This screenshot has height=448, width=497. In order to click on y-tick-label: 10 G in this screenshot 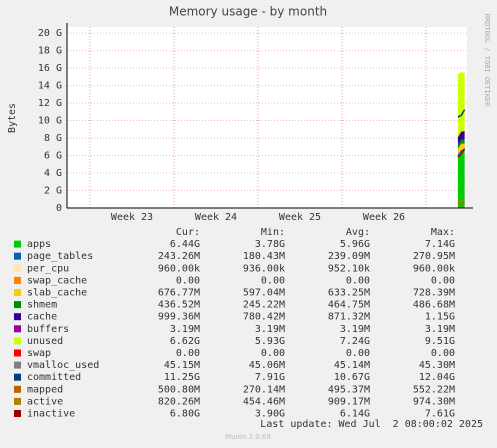, I will do `click(50, 121)`.